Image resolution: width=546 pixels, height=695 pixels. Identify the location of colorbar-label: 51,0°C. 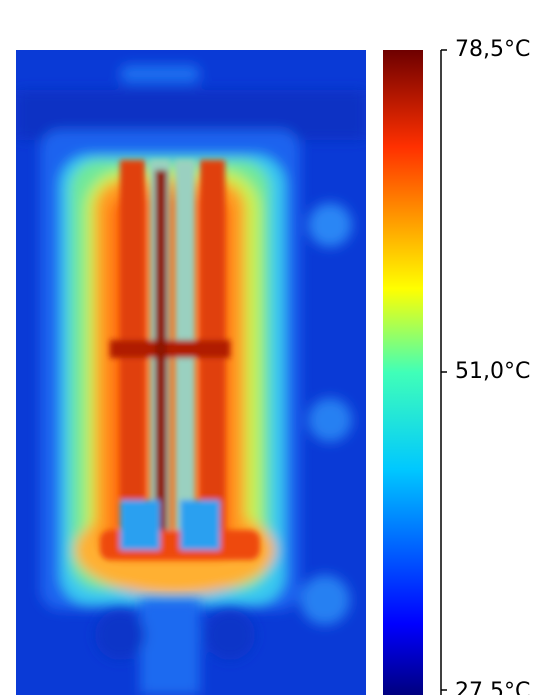
(492, 371).